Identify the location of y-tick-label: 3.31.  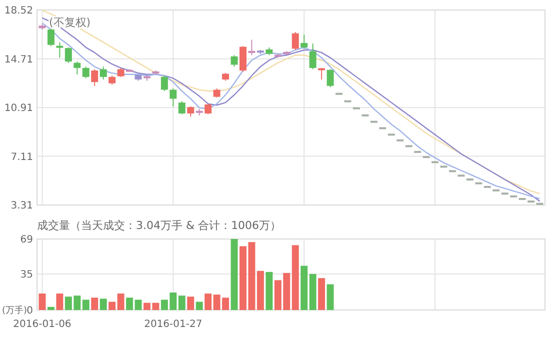
(21, 206).